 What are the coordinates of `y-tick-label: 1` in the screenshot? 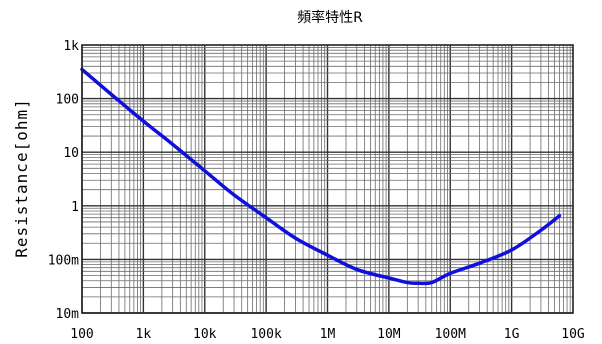 It's located at (75, 207).